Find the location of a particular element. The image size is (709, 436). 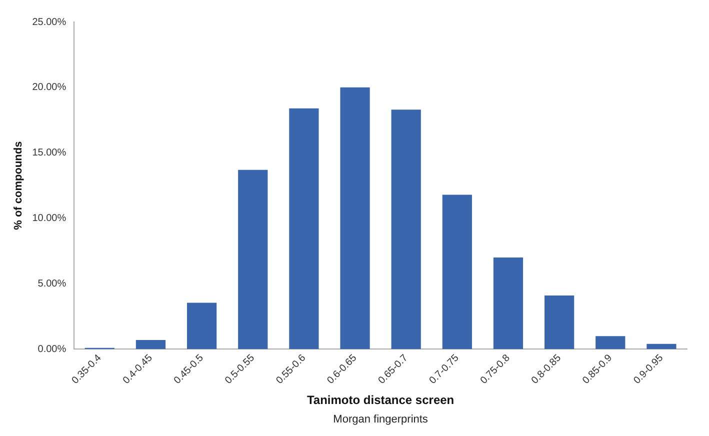

y-tick-label: 5.00% is located at coordinates (52, 284).